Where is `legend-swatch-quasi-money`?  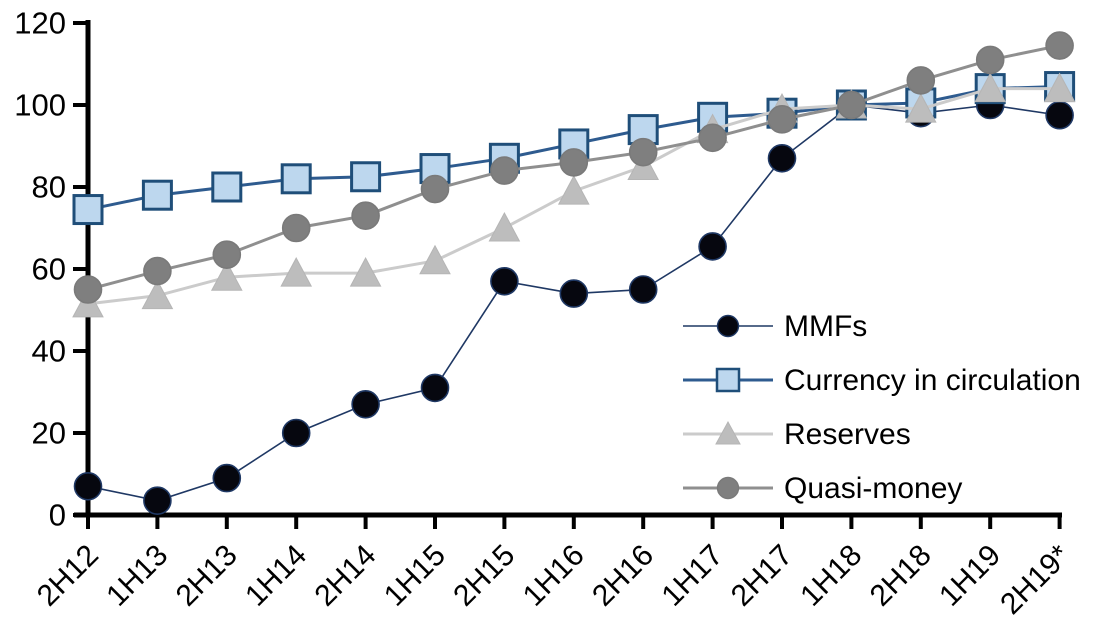
legend-swatch-quasi-money is located at coordinates (728, 488).